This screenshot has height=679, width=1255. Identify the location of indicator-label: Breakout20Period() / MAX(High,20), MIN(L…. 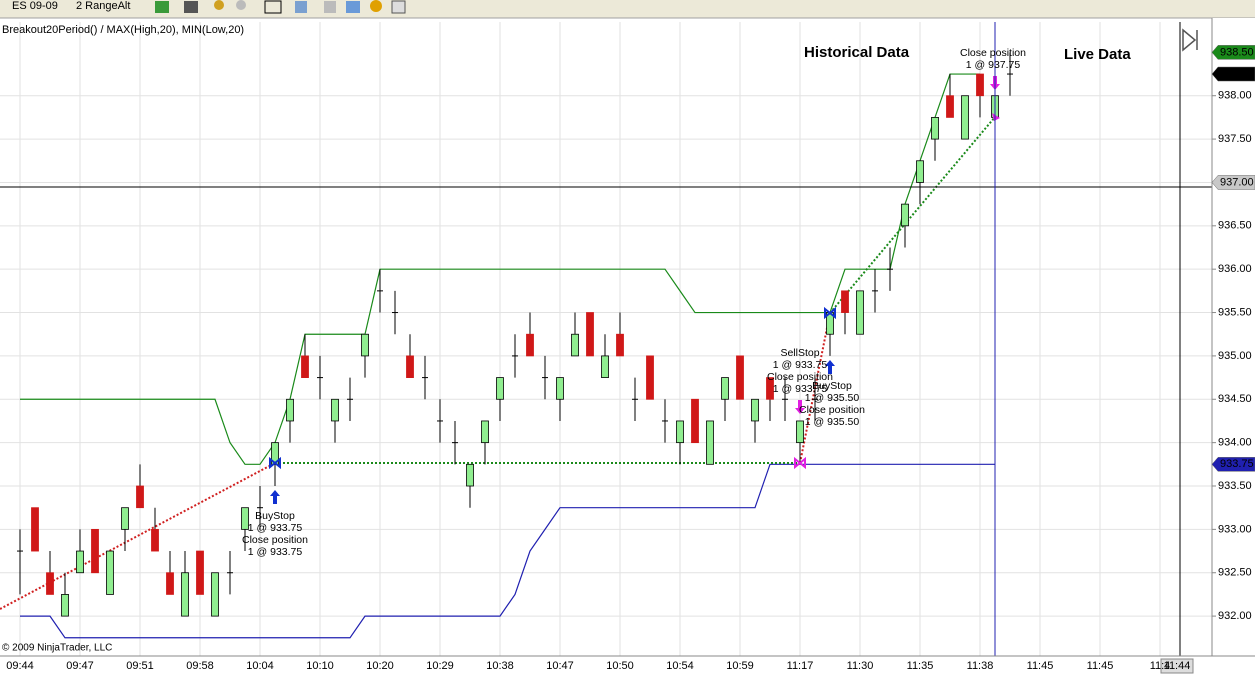
(123, 30).